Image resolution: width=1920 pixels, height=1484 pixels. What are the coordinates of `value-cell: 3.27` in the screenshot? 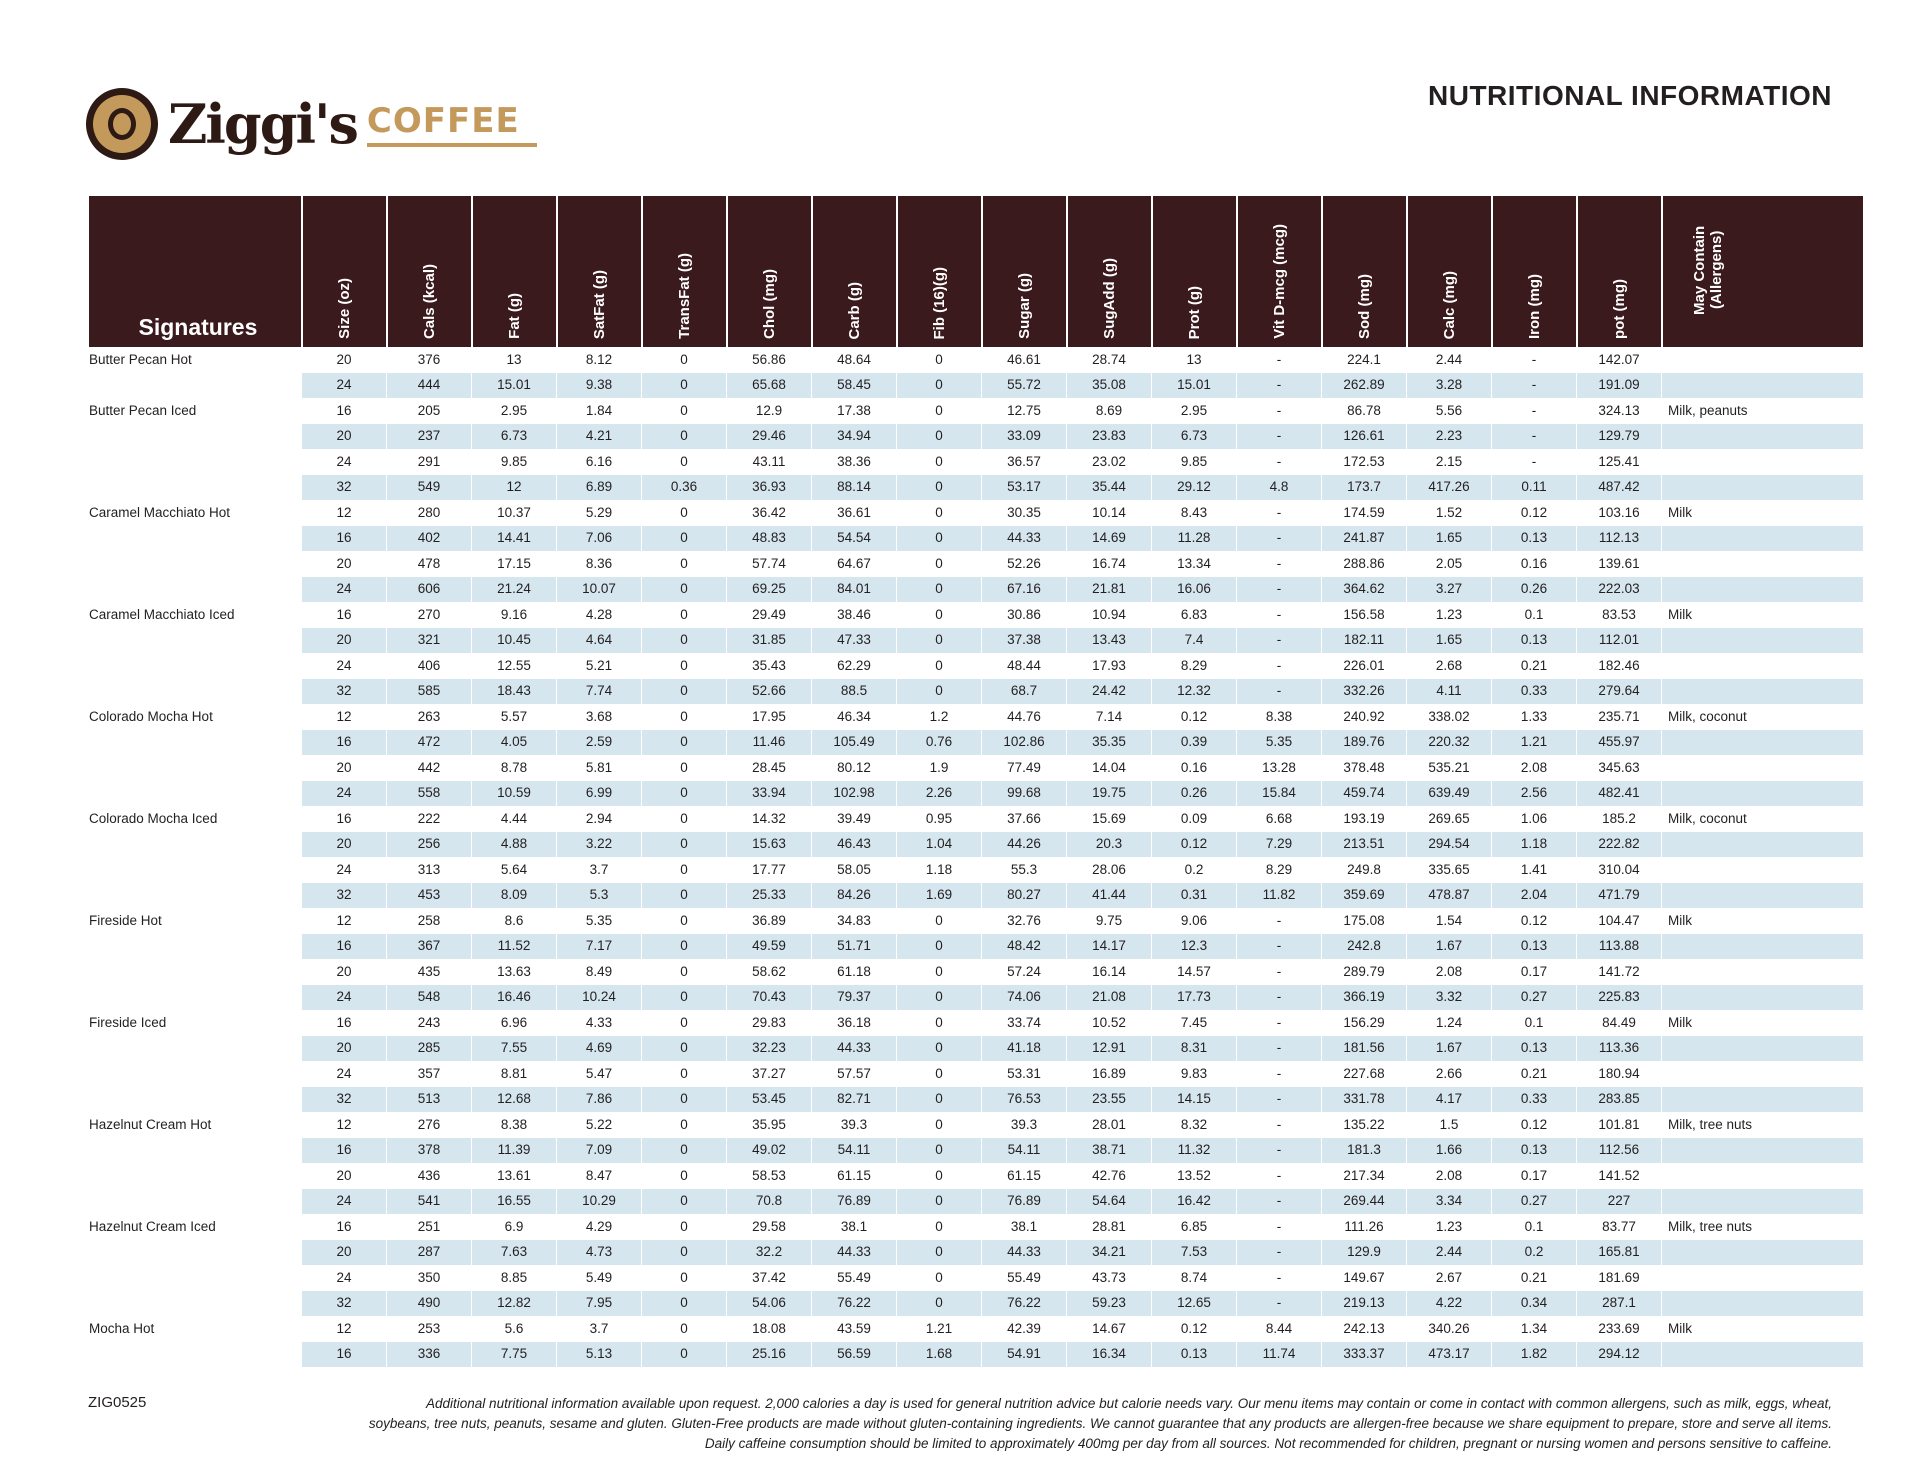 It's located at (1449, 589).